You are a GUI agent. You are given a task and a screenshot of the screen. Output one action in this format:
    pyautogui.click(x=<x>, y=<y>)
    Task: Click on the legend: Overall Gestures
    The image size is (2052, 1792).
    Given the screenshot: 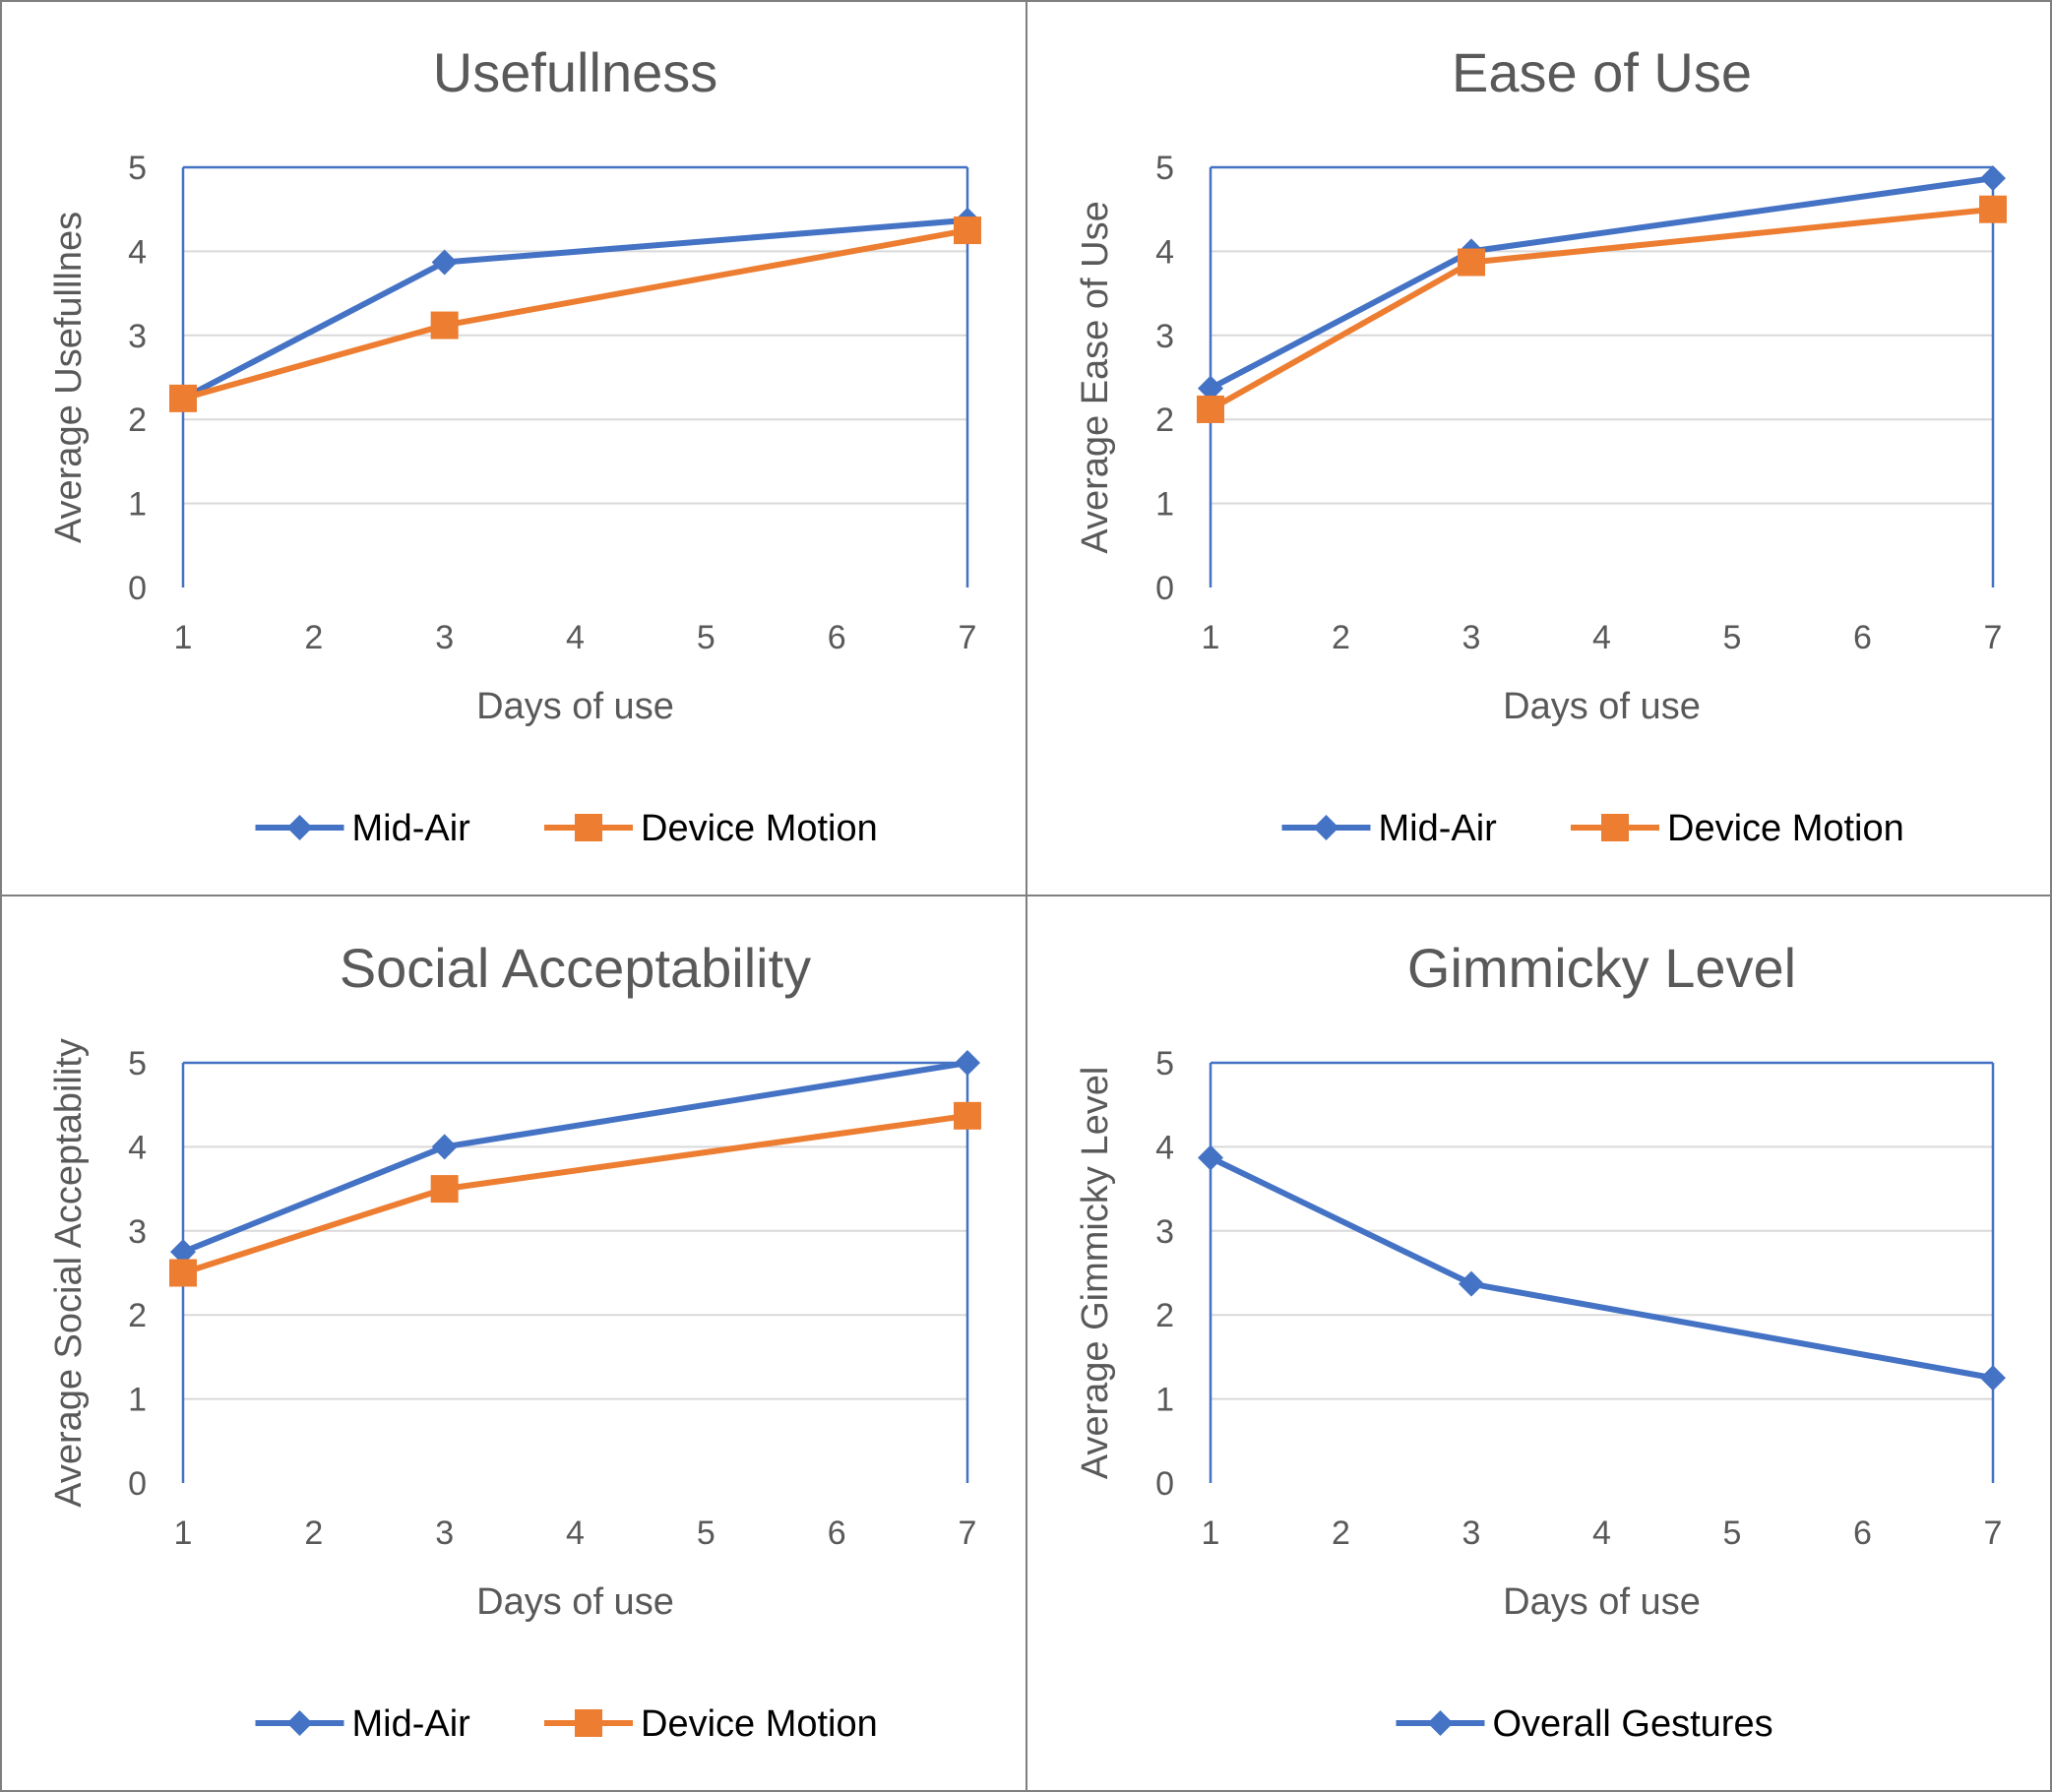 What is the action you would take?
    pyautogui.click(x=1584, y=1724)
    